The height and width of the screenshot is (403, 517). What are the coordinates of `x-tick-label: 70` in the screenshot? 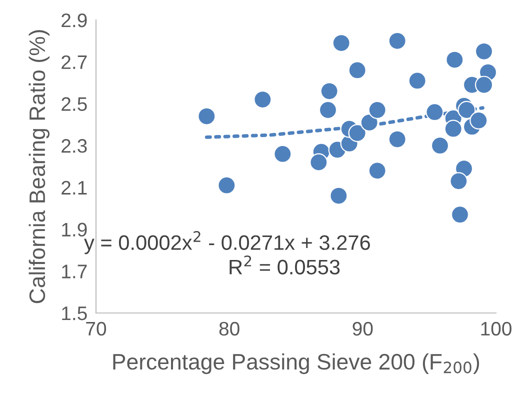 It's located at (96, 329).